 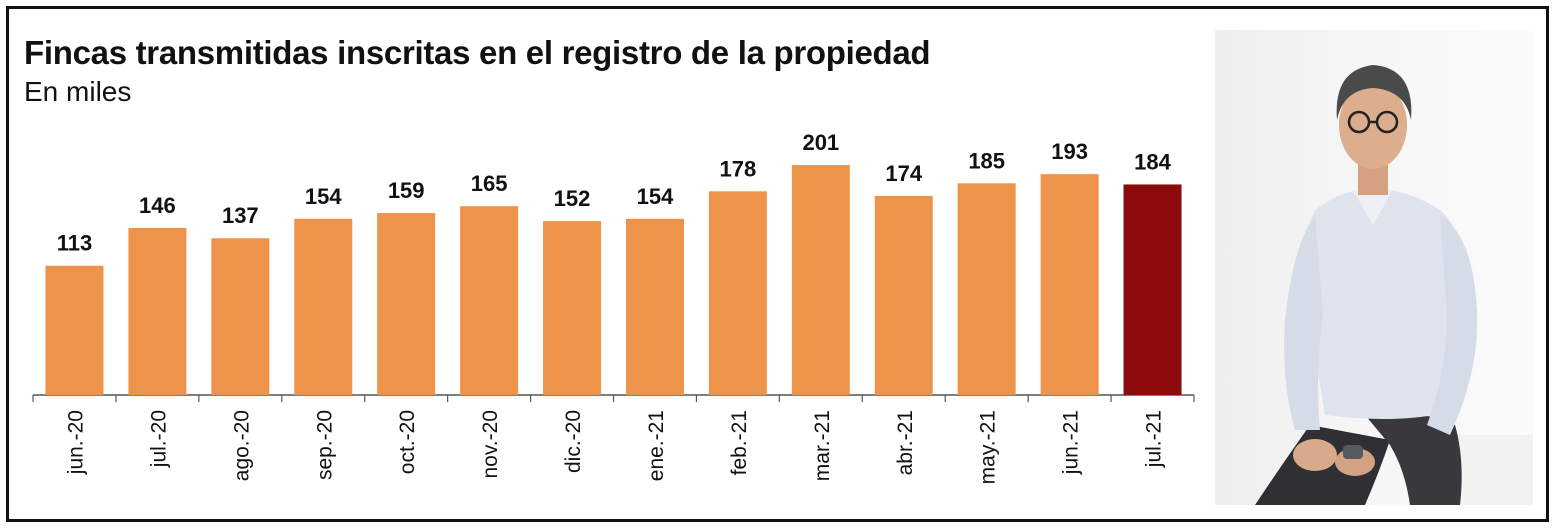 What do you see at coordinates (820, 280) in the screenshot?
I see `bar-mar.-21` at bounding box center [820, 280].